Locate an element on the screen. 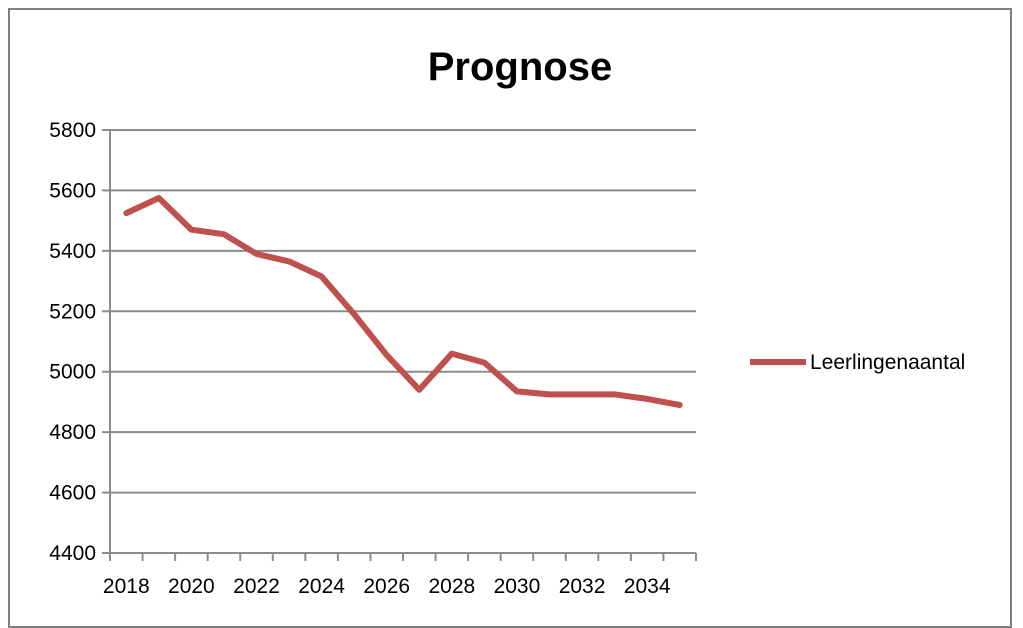  x-tick-label: 2030 is located at coordinates (517, 586).